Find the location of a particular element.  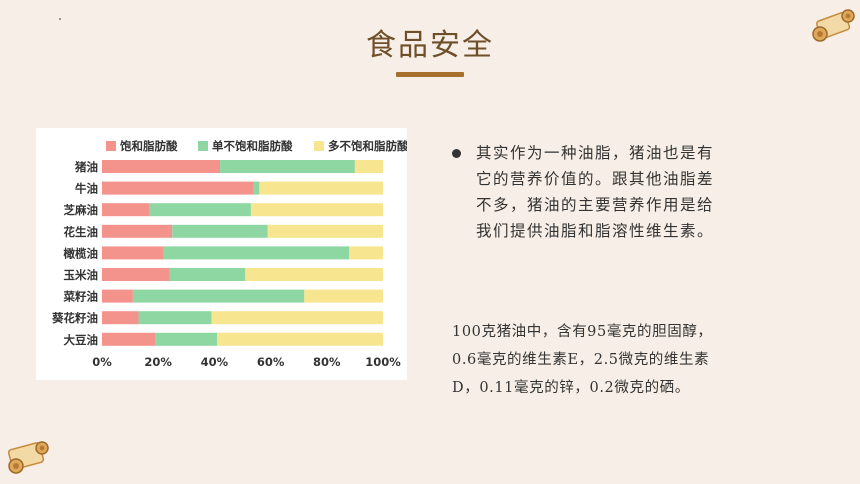

category-label: 玉米油 is located at coordinates (81, 275).